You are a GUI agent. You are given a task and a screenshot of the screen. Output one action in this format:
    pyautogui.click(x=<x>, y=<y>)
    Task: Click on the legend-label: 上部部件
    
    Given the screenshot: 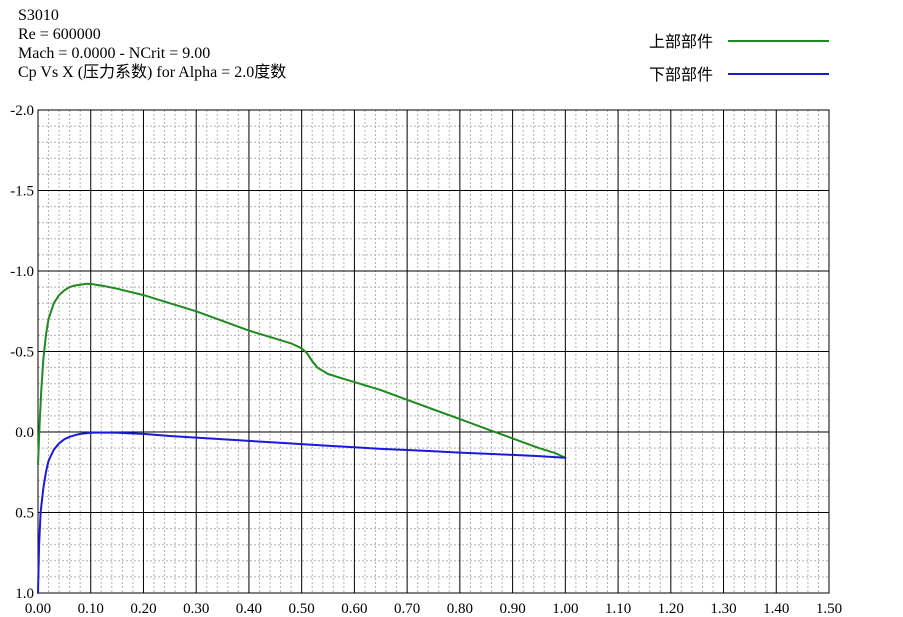 What is the action you would take?
    pyautogui.click(x=681, y=42)
    